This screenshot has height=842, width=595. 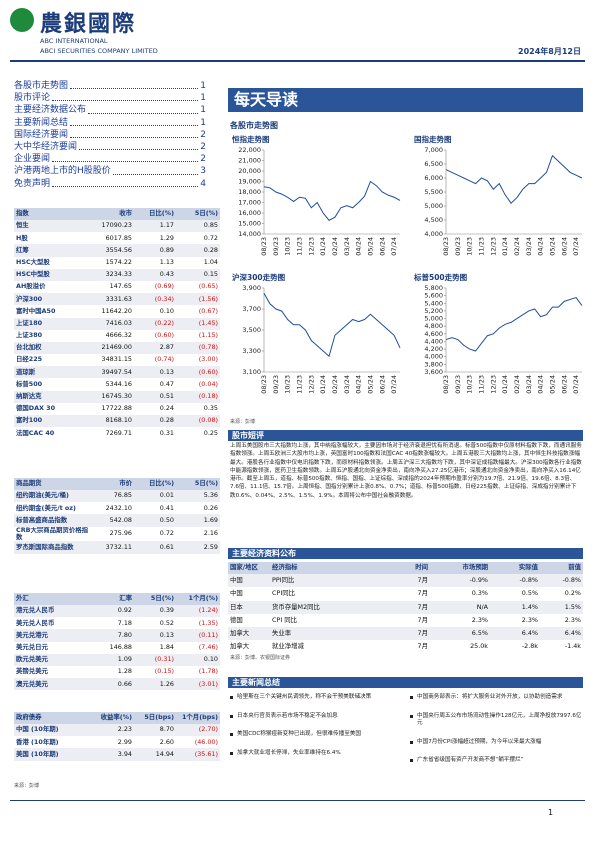 I want to click on table-row: CRB大宗商品期货价格指数 275.96 0.72 2.16, so click(x=117, y=534).